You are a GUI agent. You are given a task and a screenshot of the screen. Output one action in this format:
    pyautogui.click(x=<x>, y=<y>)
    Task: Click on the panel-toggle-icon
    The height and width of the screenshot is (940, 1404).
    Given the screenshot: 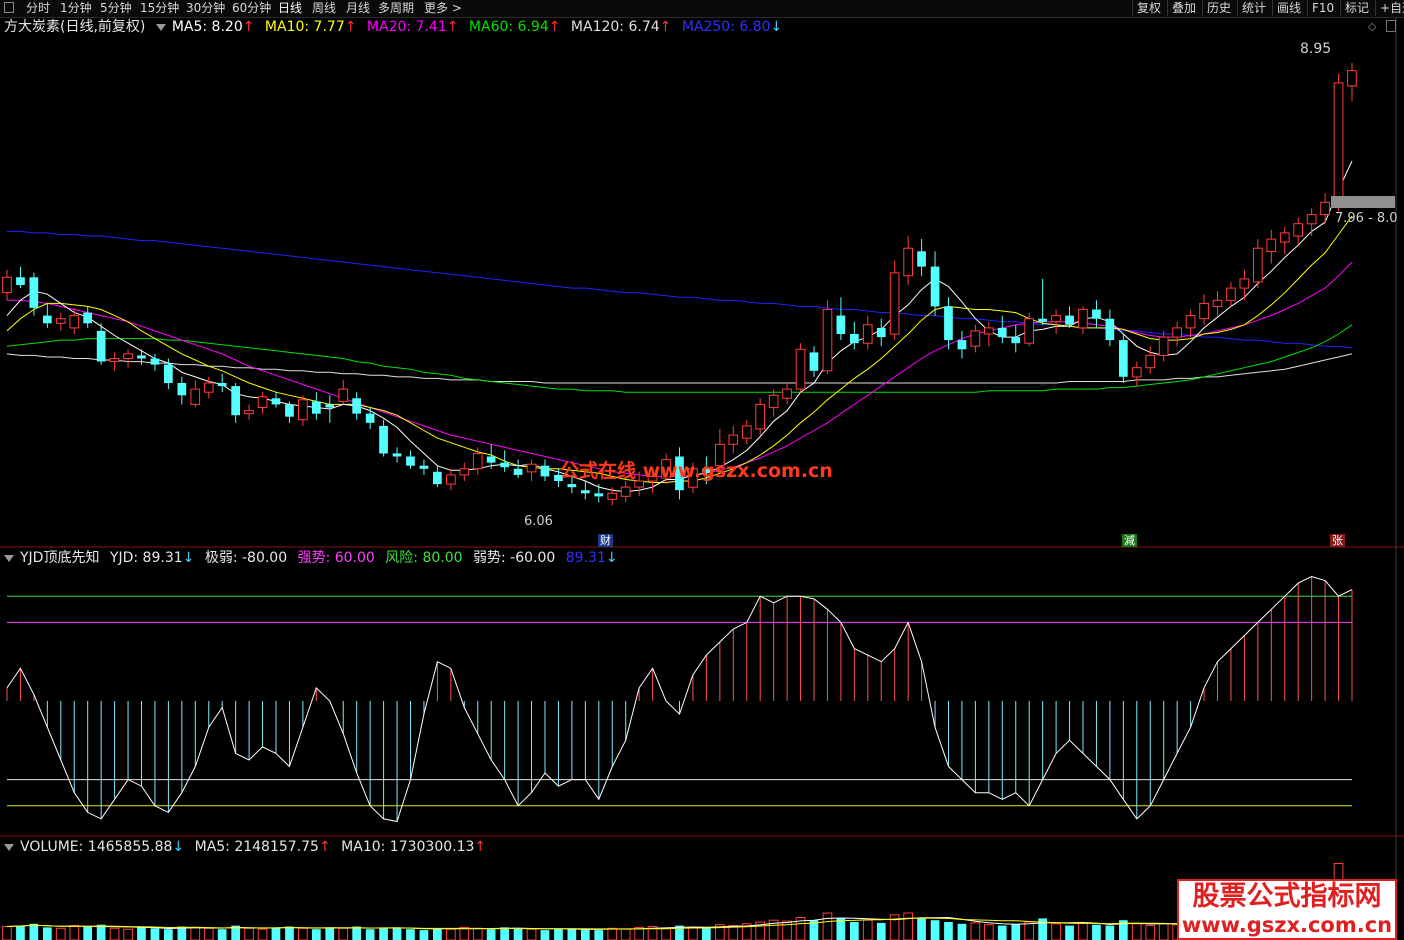 What is the action you would take?
    pyautogui.click(x=9, y=7)
    